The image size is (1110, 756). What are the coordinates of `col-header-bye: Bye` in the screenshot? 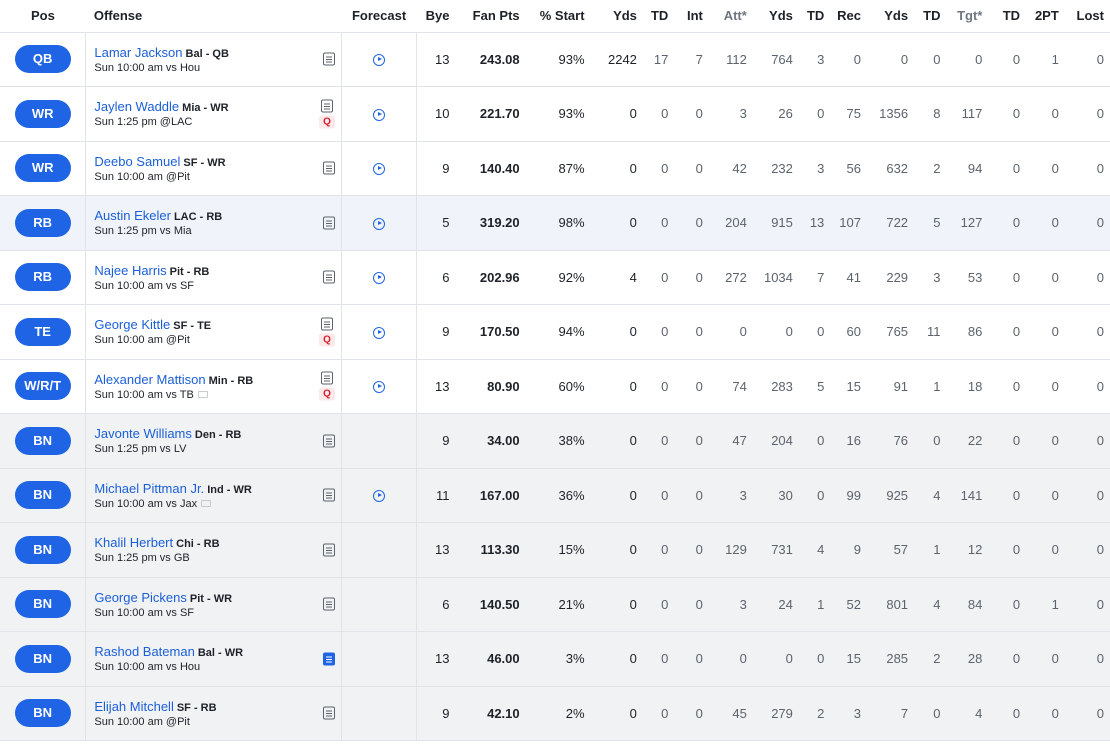 It's located at (437, 16).